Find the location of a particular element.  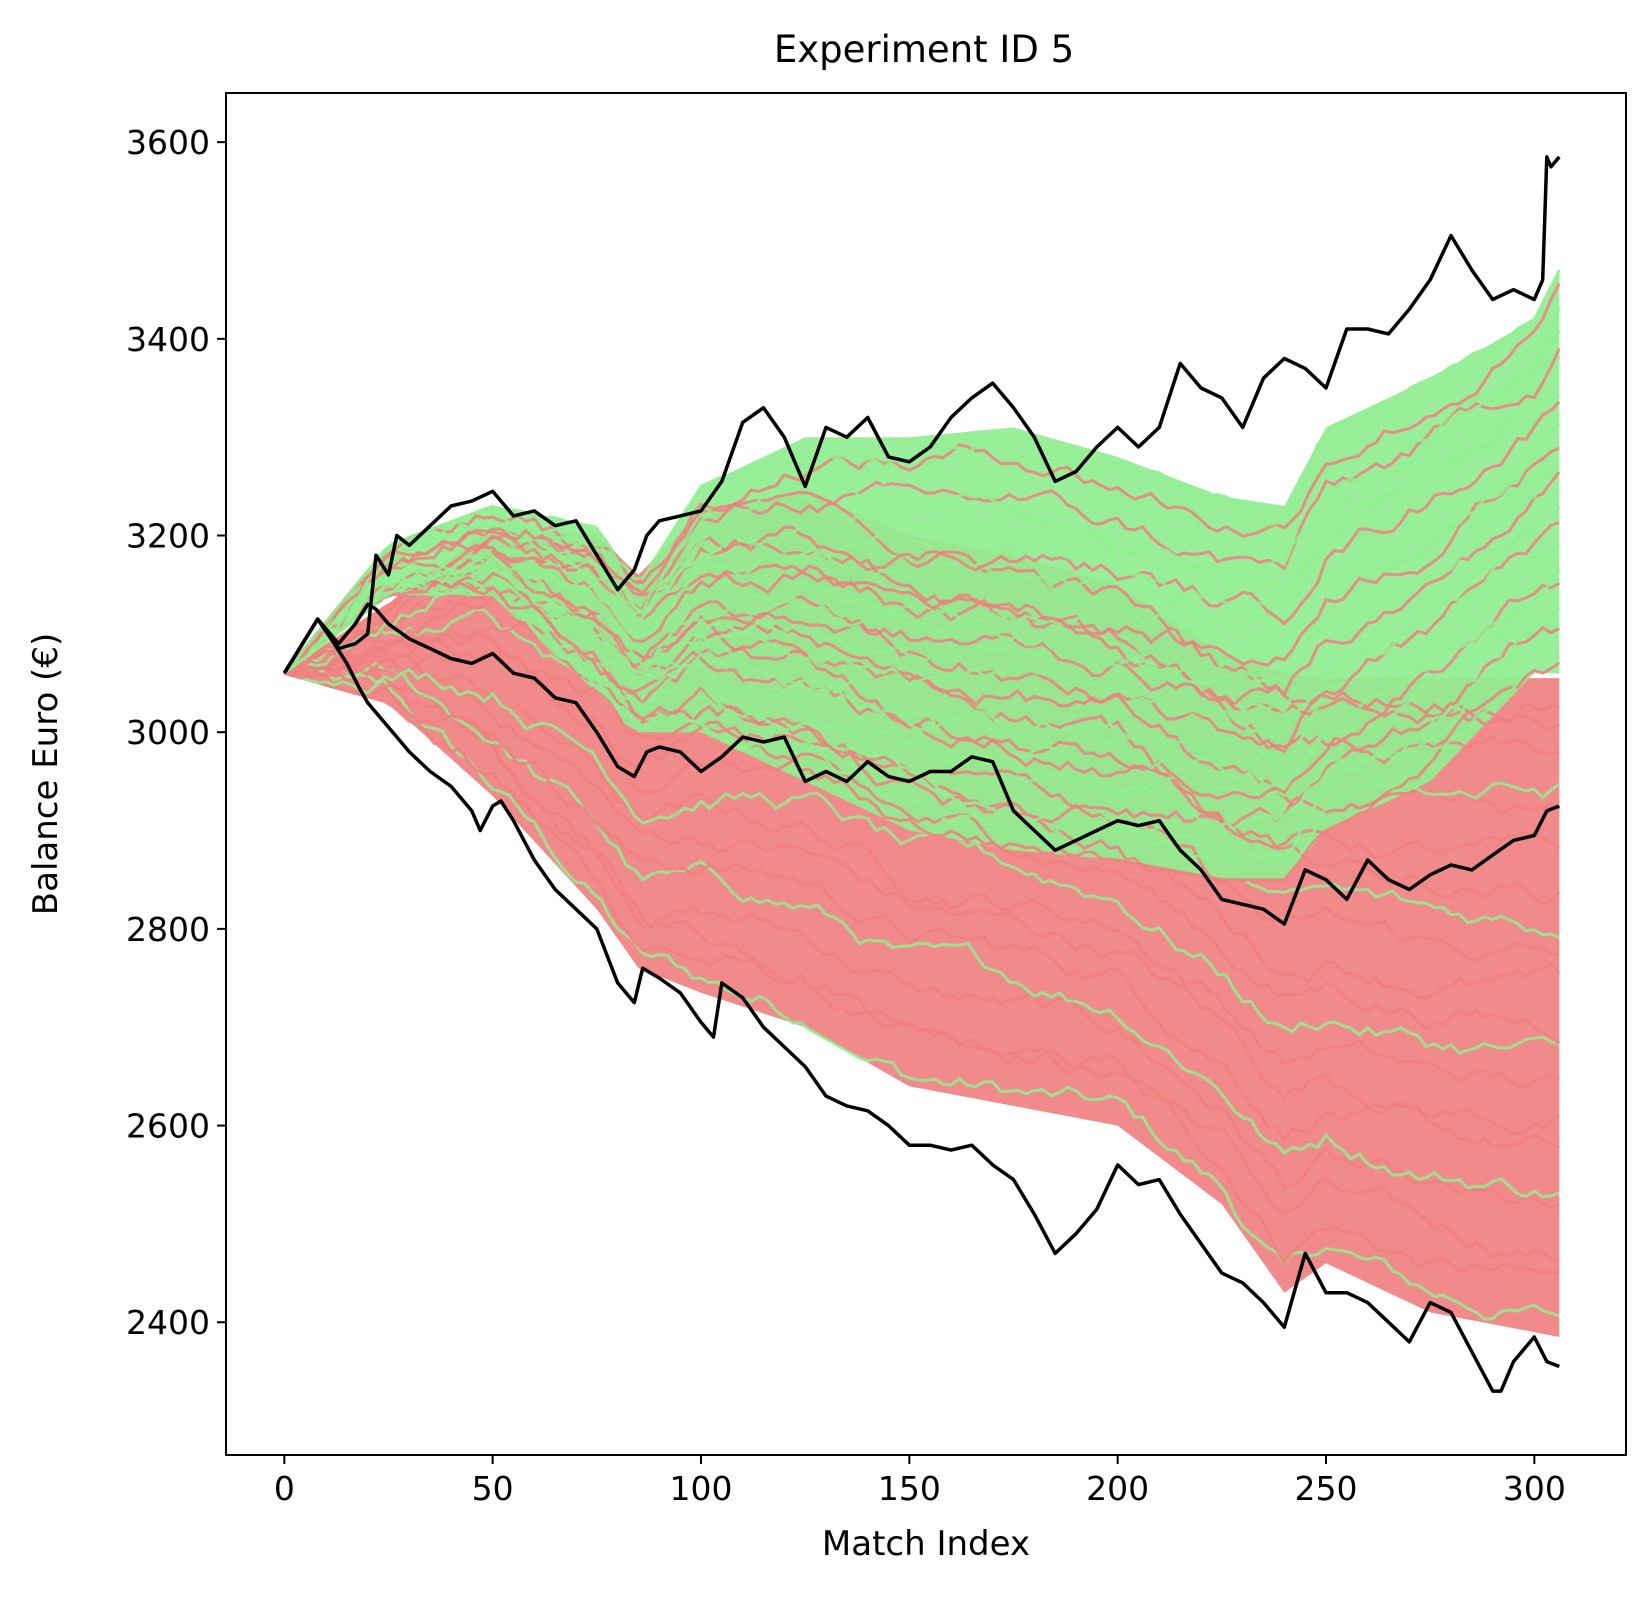

y-tick-label: 2600 is located at coordinates (168, 1126).